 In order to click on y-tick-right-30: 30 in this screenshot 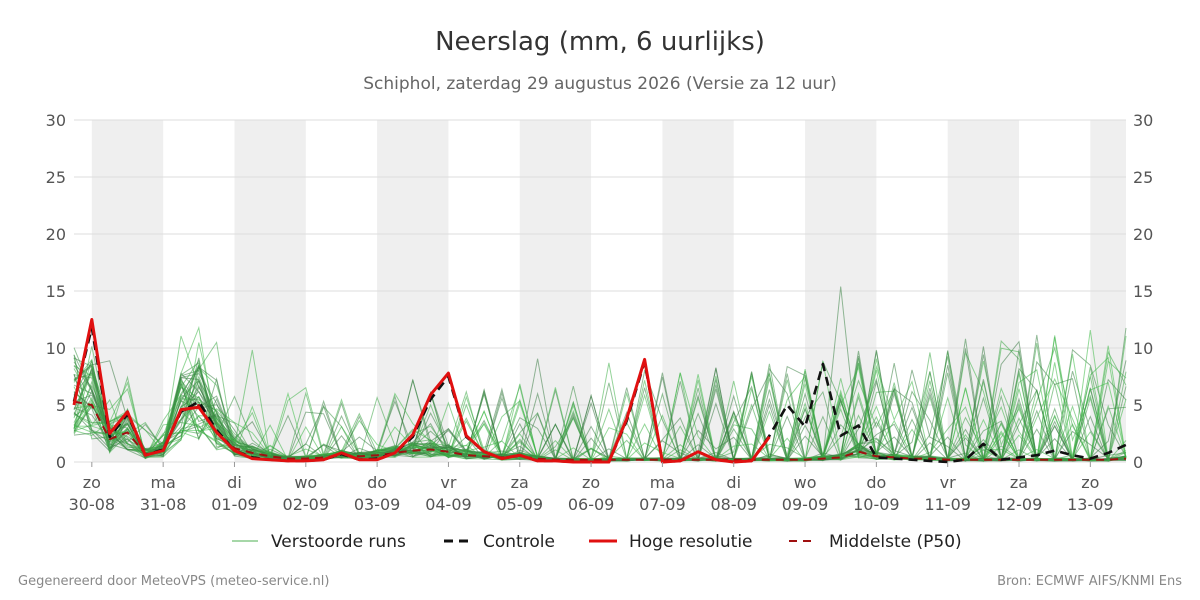, I will do `click(1143, 120)`.